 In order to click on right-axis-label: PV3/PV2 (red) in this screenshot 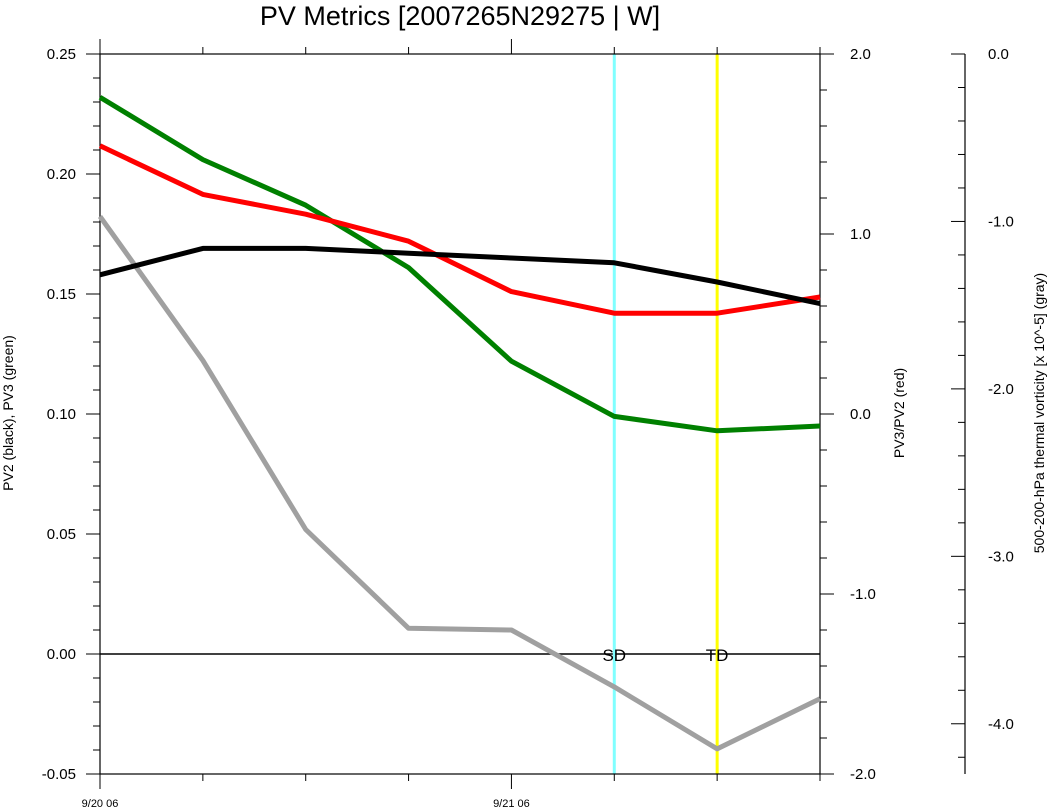, I will do `click(899, 413)`.